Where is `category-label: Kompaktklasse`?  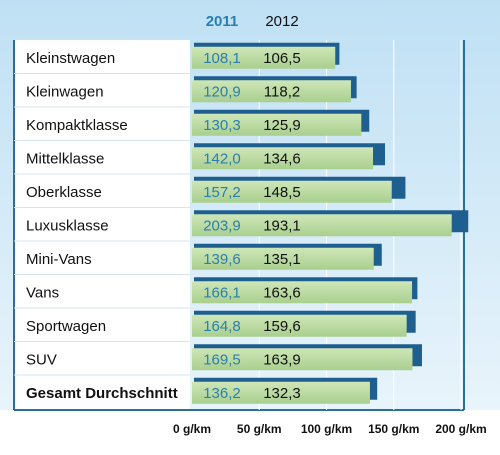
category-label: Kompaktklasse is located at coordinates (77, 125).